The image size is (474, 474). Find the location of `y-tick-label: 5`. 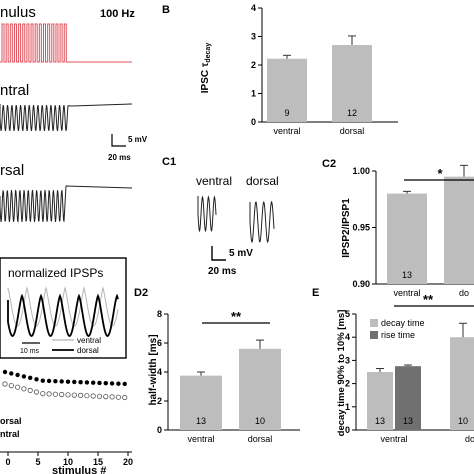

y-tick-label: 5 is located at coordinates (347, 314).